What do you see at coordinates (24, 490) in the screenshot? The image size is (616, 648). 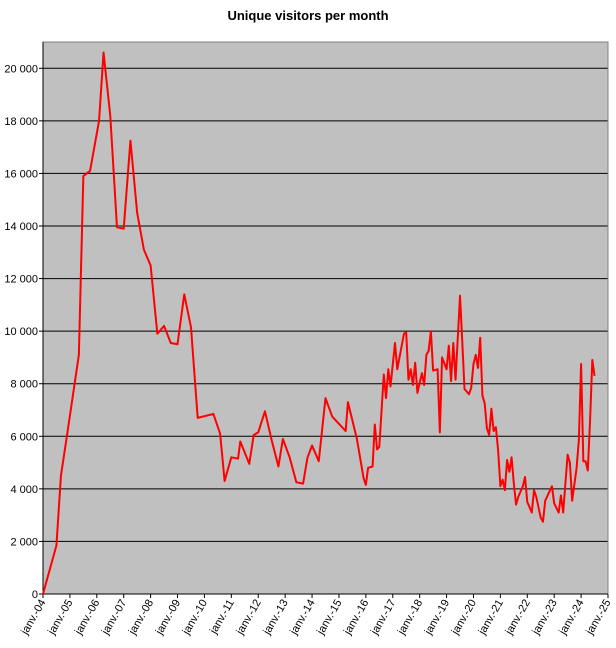 I see `y-tick-label: 4 000` at bounding box center [24, 490].